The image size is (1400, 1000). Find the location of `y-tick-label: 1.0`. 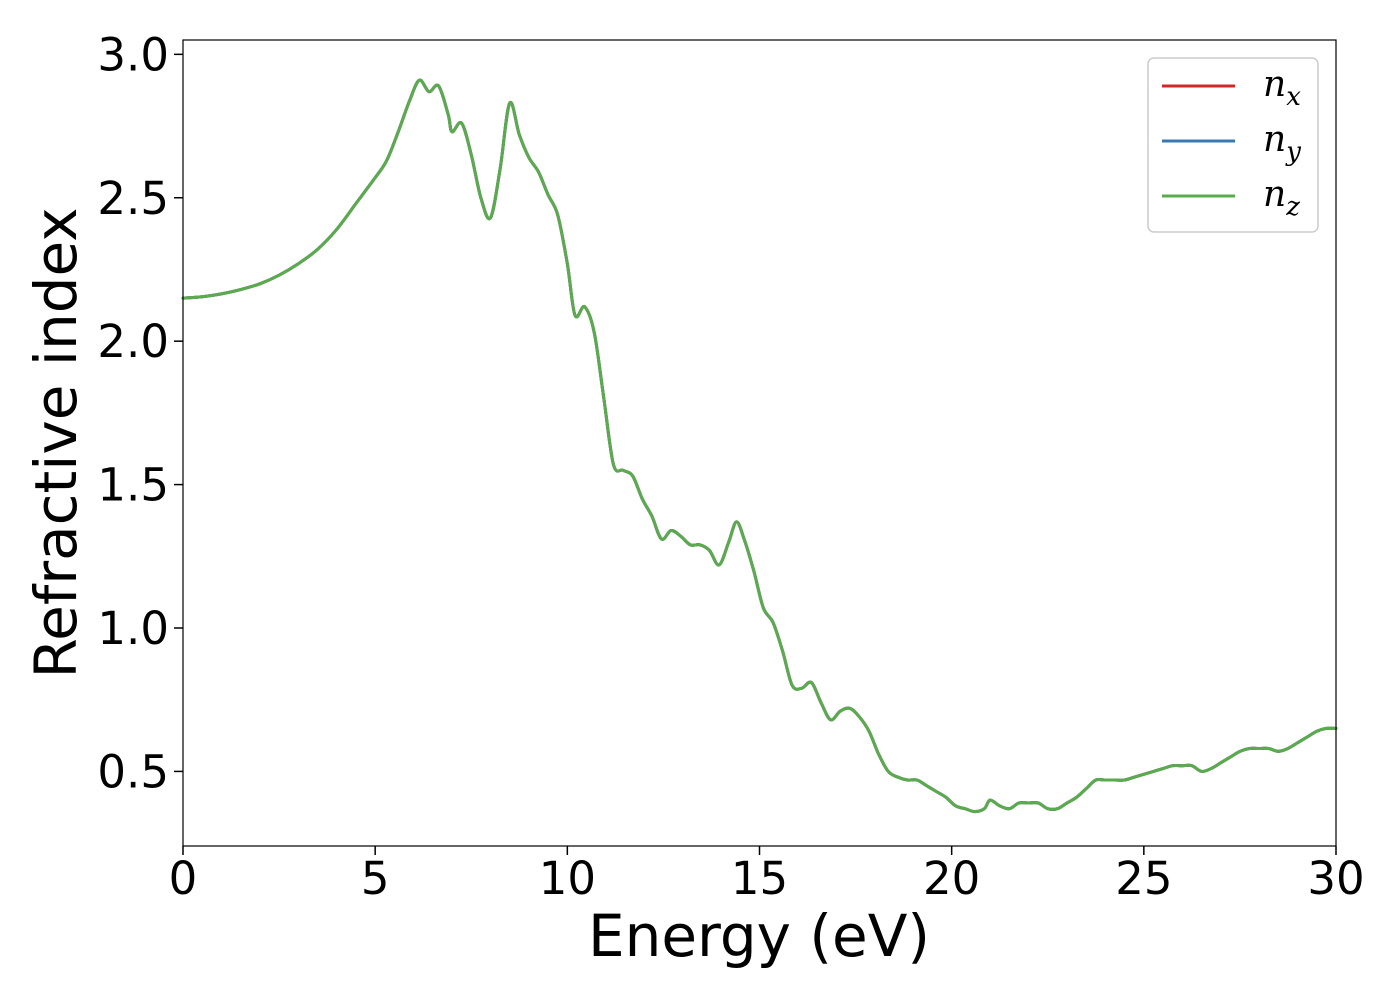

y-tick-label: 1.0 is located at coordinates (133, 628).